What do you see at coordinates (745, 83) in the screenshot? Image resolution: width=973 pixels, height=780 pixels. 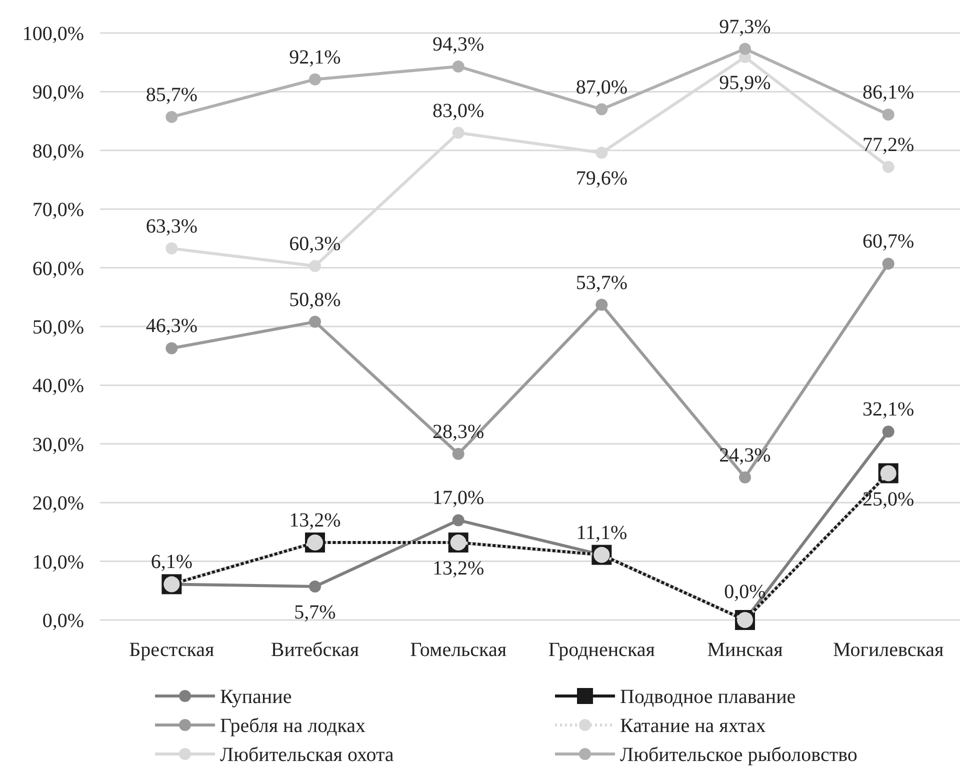 I see `data-label: 95,9%` at bounding box center [745, 83].